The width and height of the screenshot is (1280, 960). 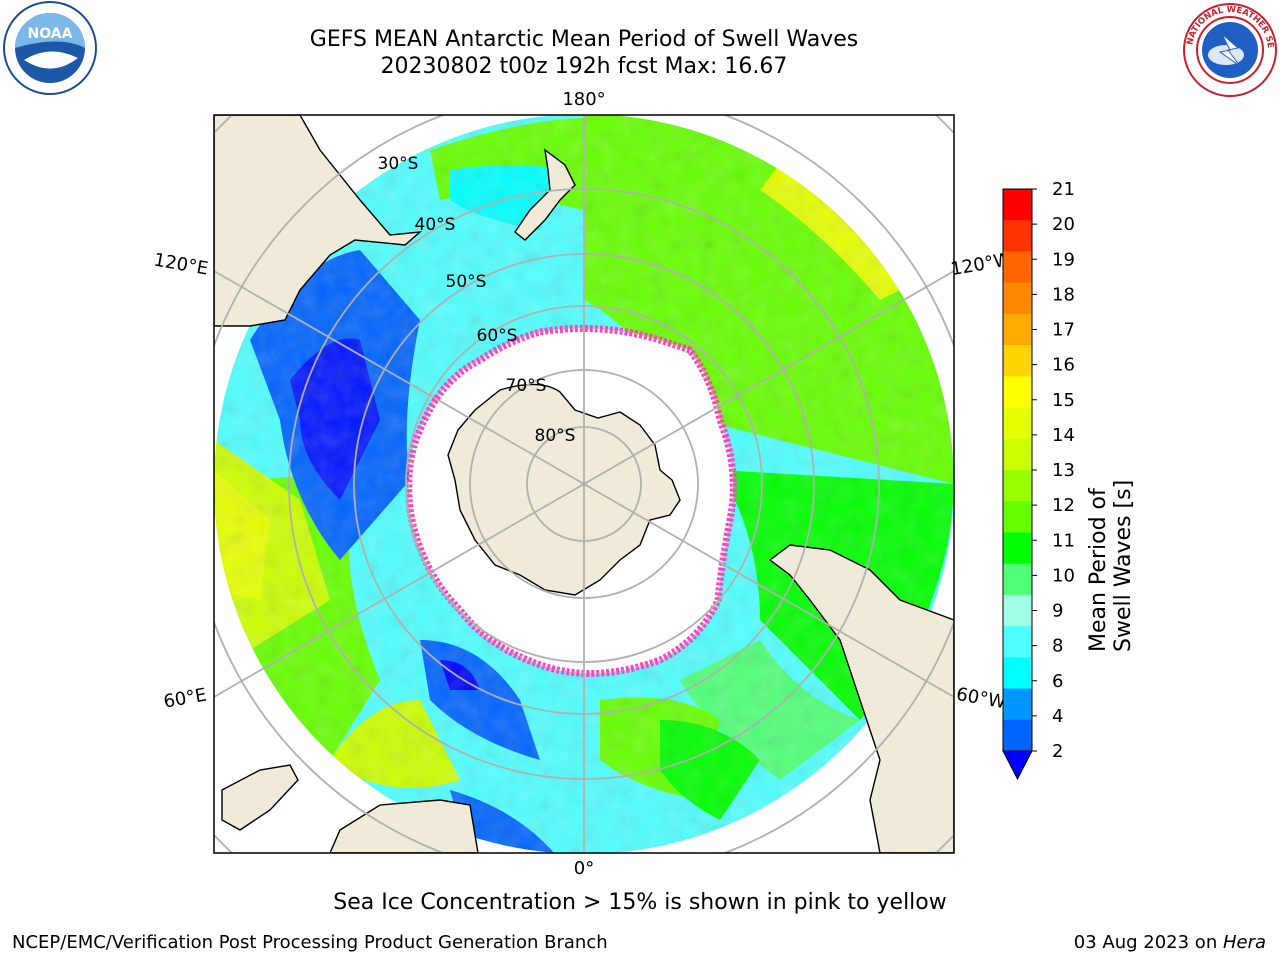 What do you see at coordinates (1063, 435) in the screenshot?
I see `colorbar-tick-label: 14` at bounding box center [1063, 435].